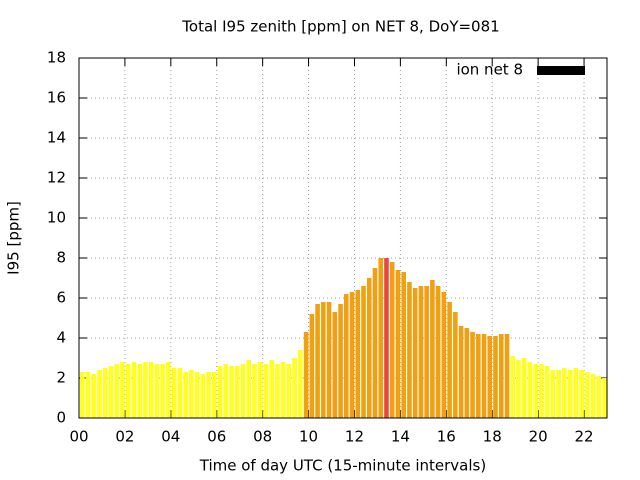 This screenshot has width=640, height=480. Describe the element at coordinates (61, 298) in the screenshot. I see `y-tick-label: 6` at that location.